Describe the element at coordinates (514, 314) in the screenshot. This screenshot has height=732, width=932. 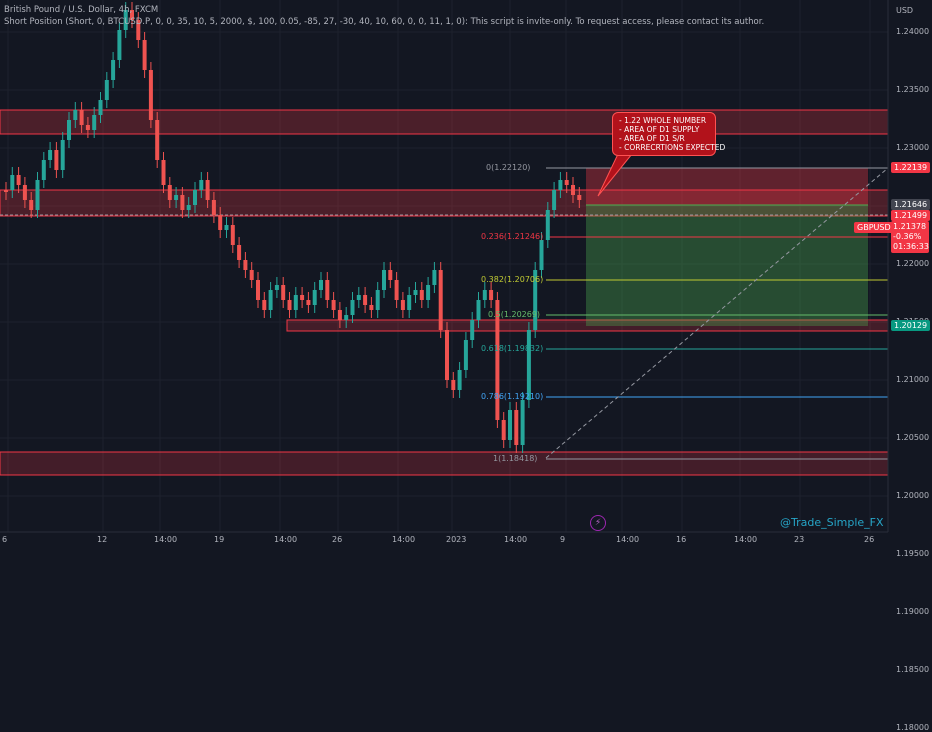
I see `fib-level-label: 0.5(1.20269)` at that location.